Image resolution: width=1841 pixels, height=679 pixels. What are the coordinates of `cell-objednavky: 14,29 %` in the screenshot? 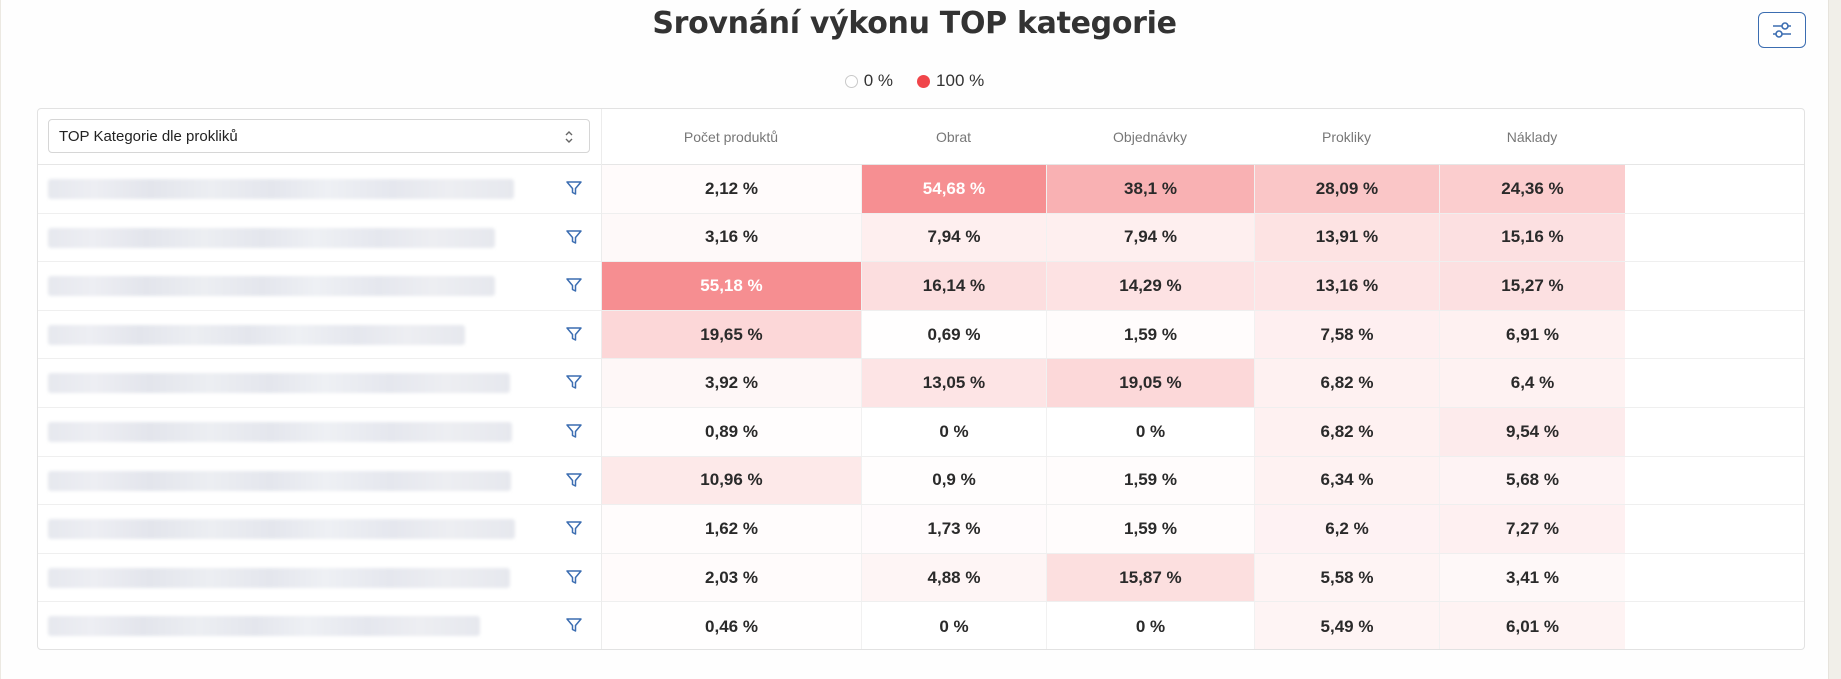 It's located at (1150, 286).